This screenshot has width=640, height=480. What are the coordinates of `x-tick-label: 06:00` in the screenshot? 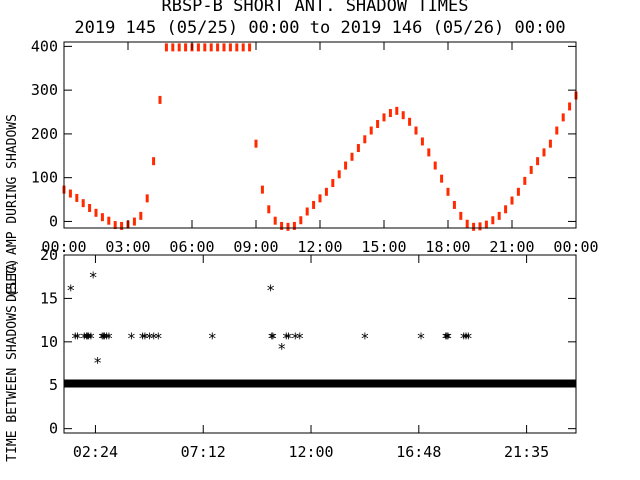 It's located at (191, 247).